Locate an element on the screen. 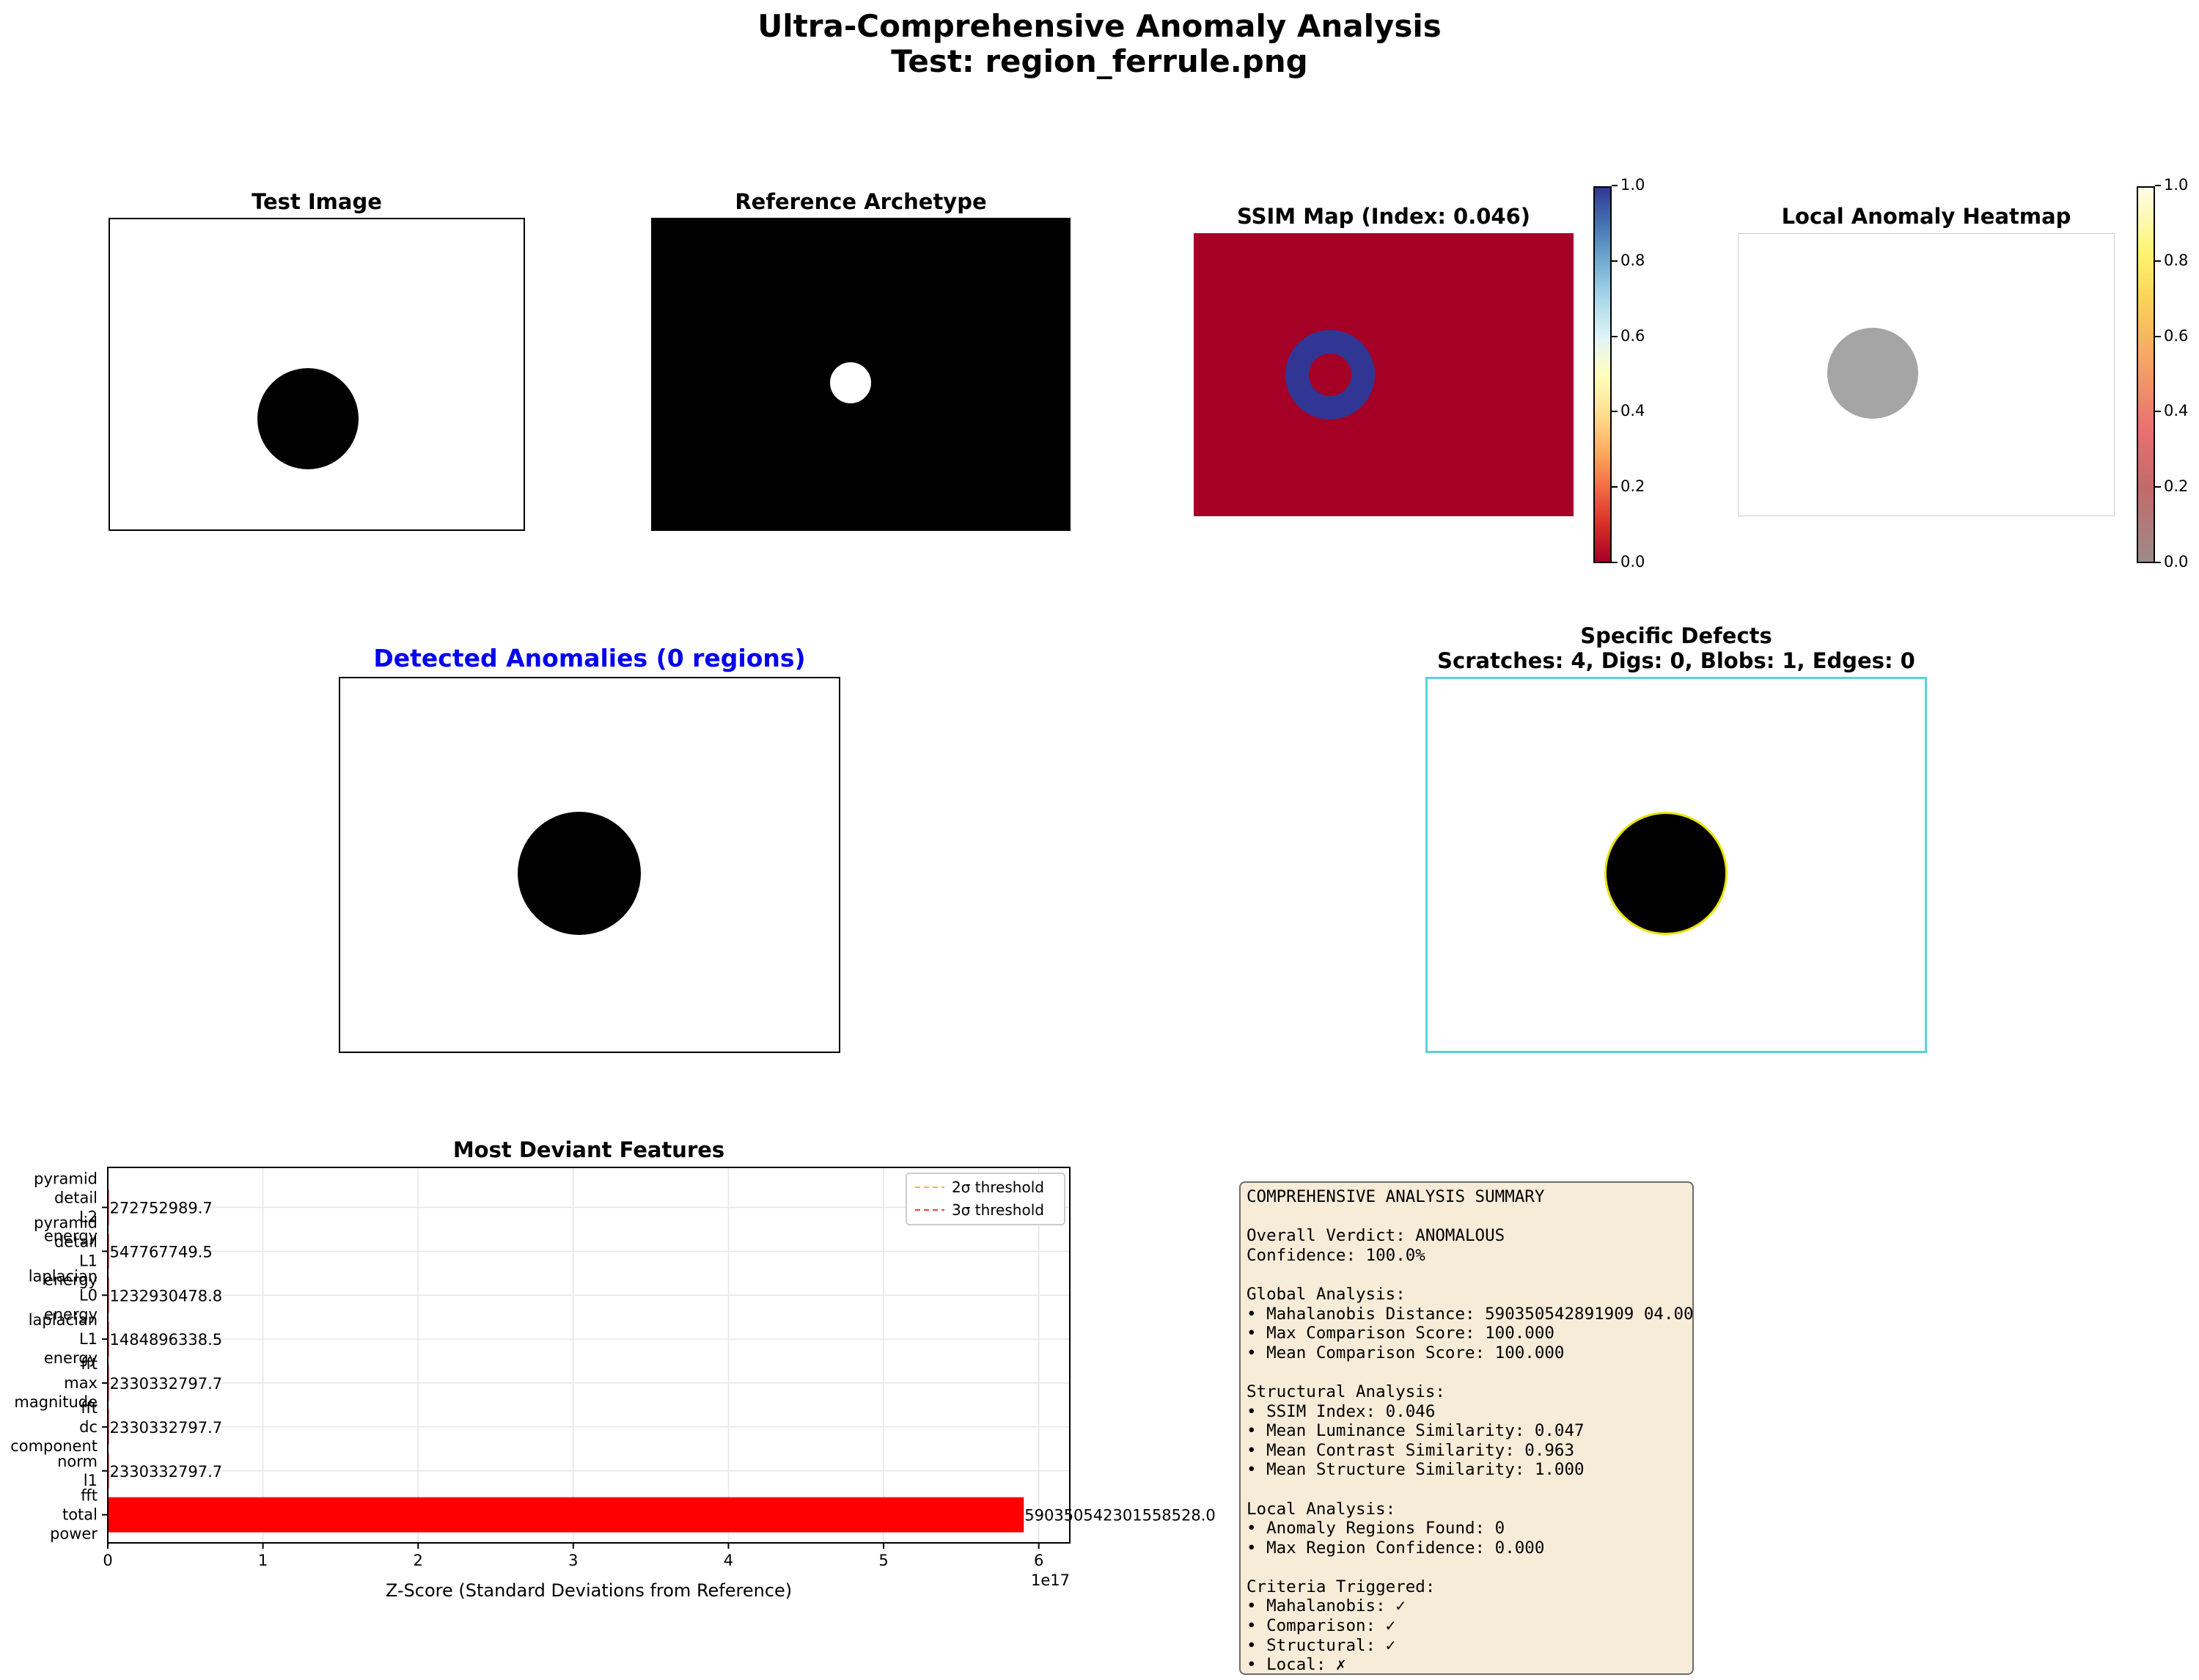 The width and height of the screenshot is (2199, 1680). heatmap-title: Local Anomaly Heatmap is located at coordinates (1926, 216).